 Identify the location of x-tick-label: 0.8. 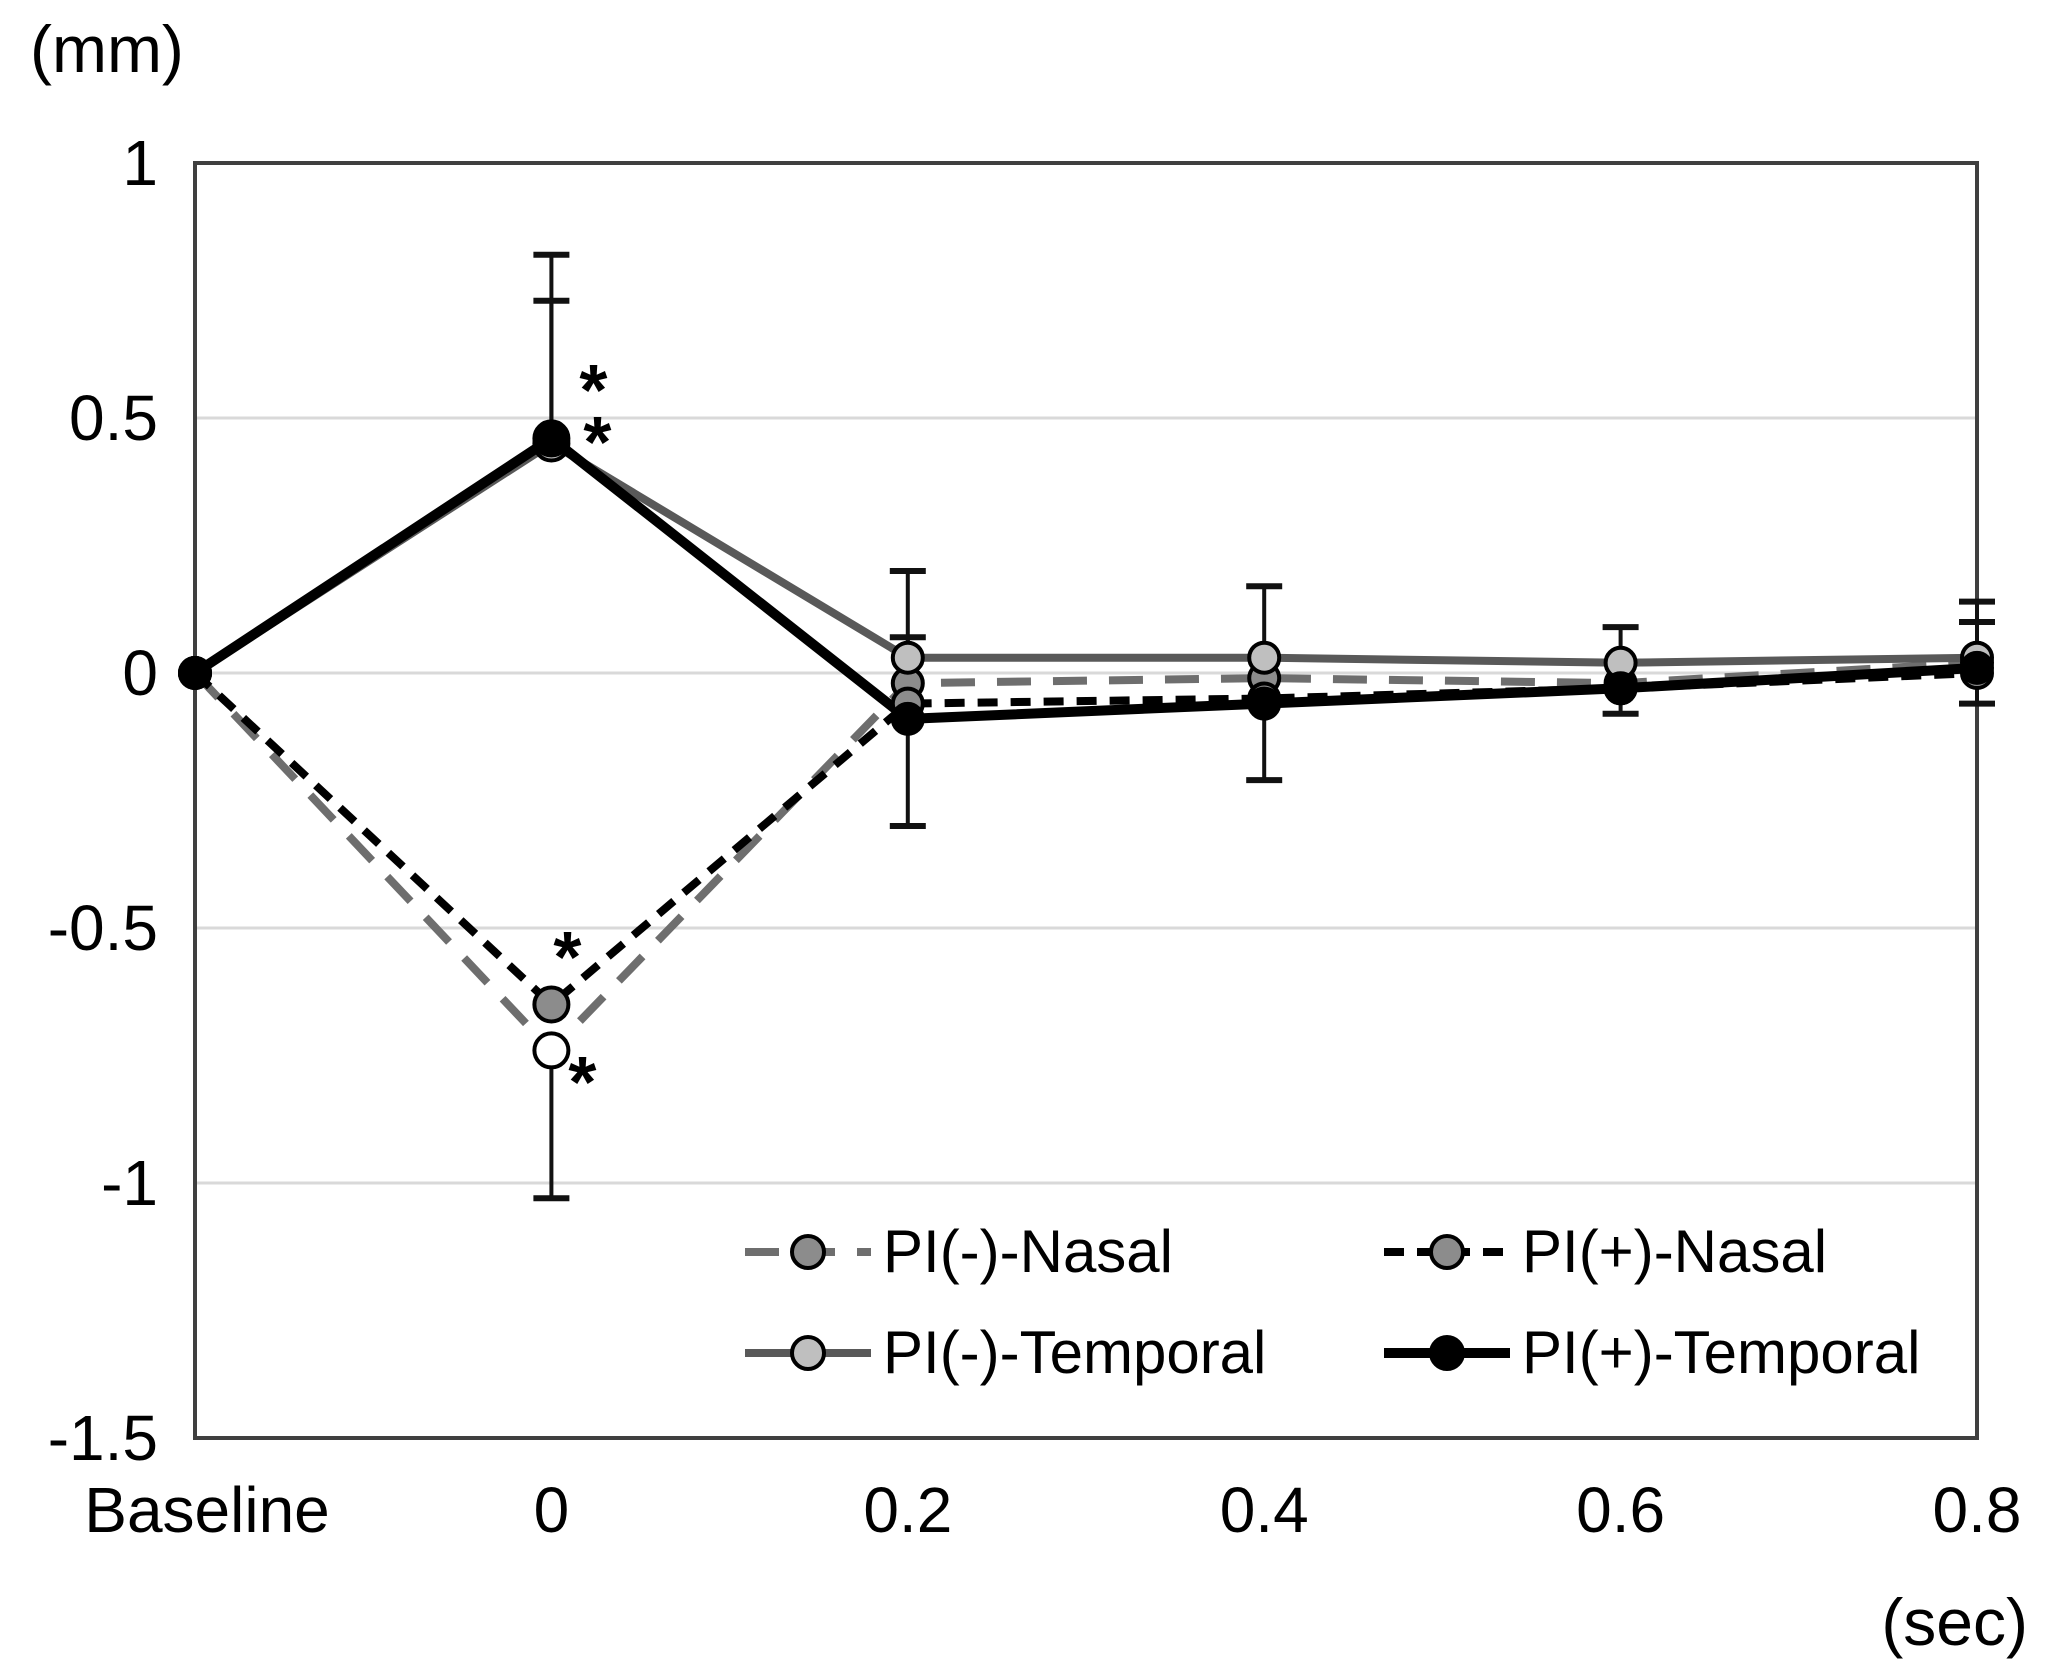
(1977, 1510).